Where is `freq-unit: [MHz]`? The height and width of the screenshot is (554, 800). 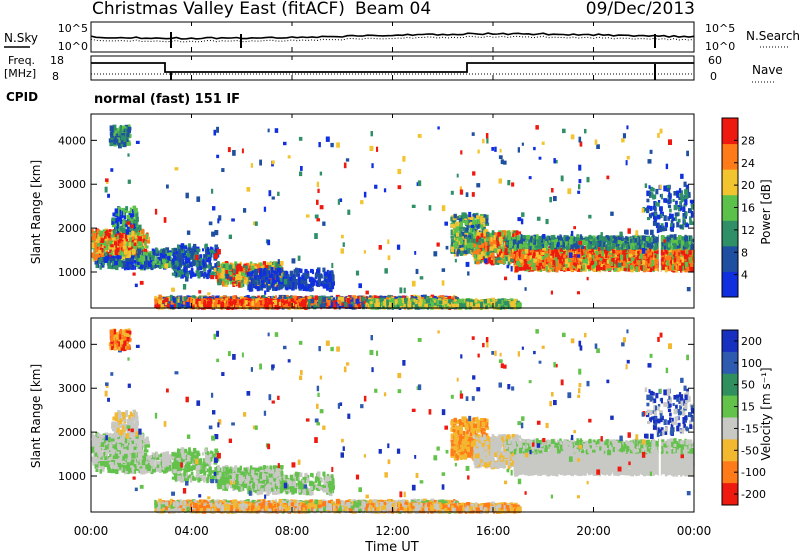
freq-unit: [MHz] is located at coordinates (20, 73).